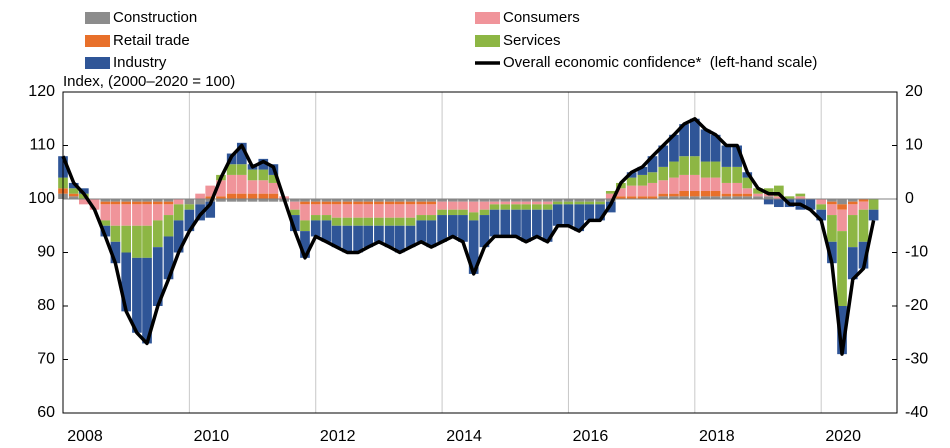 The width and height of the screenshot is (950, 448). I want to click on y2-tick-label: 10, so click(914, 145).